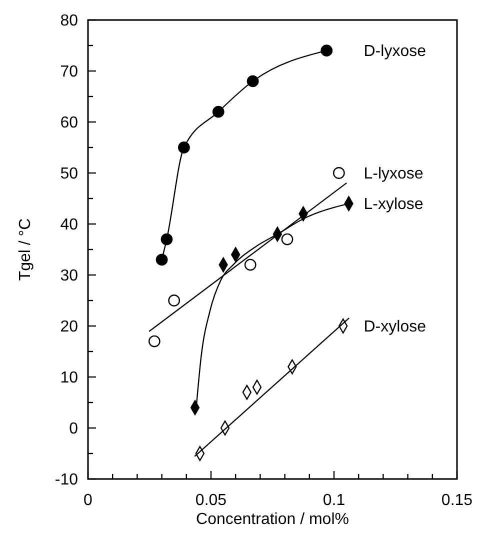  I want to click on x-tick-label: 0.05, so click(211, 500).